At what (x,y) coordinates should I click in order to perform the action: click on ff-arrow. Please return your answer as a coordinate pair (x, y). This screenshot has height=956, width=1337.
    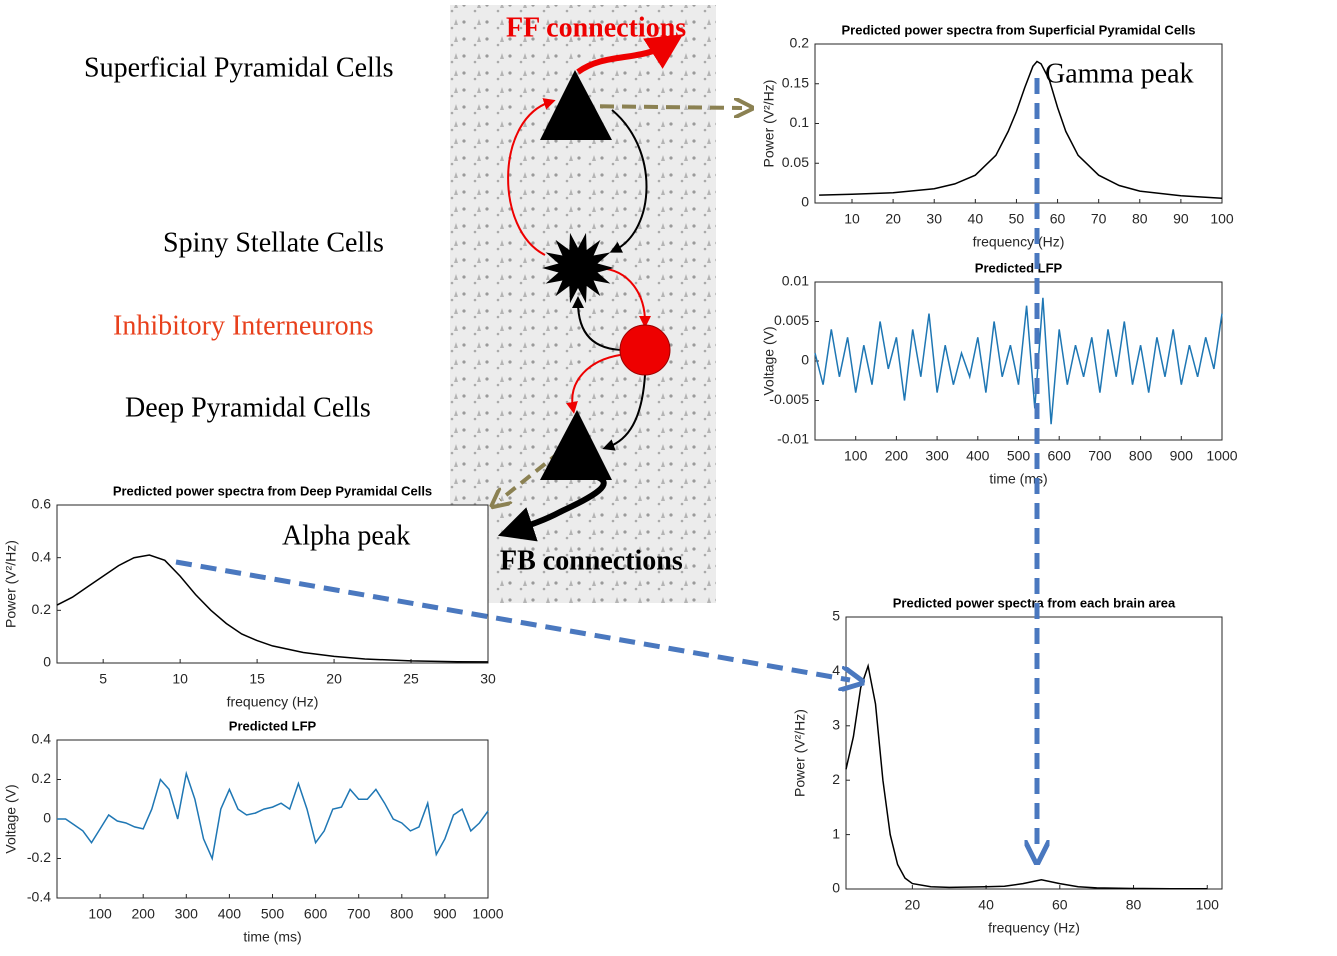
    Looking at the image, I should click on (630, 54).